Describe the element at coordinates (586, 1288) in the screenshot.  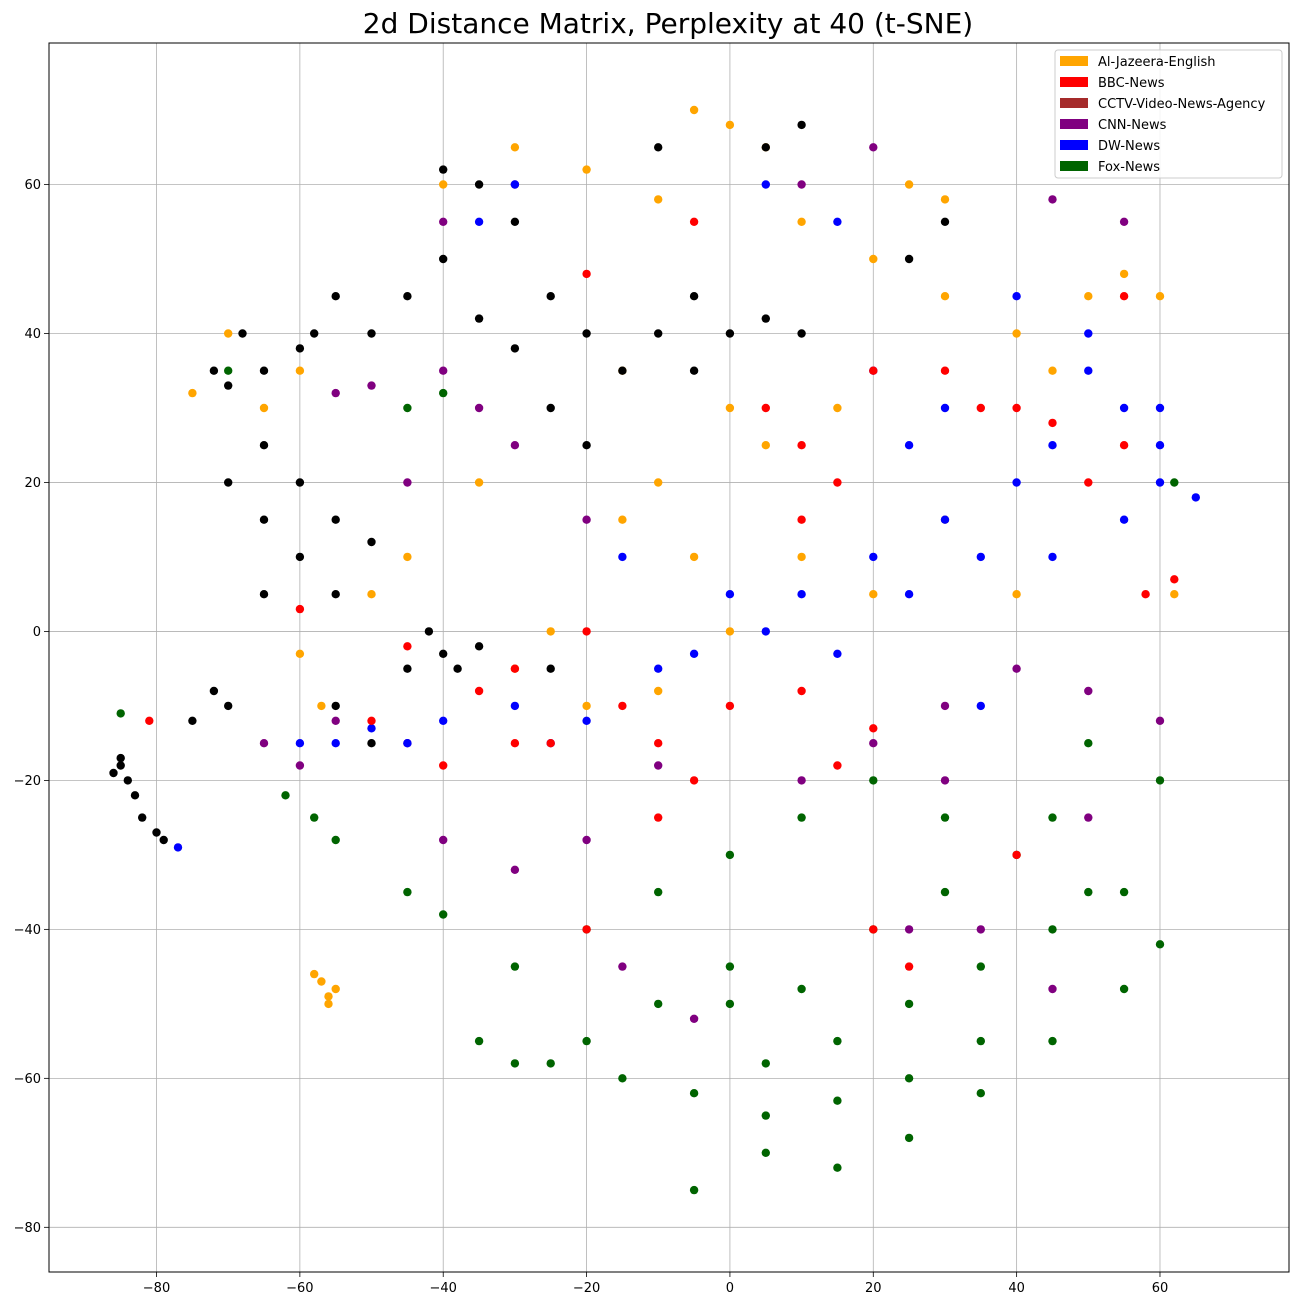
I see `x-tick-label: −20` at that location.